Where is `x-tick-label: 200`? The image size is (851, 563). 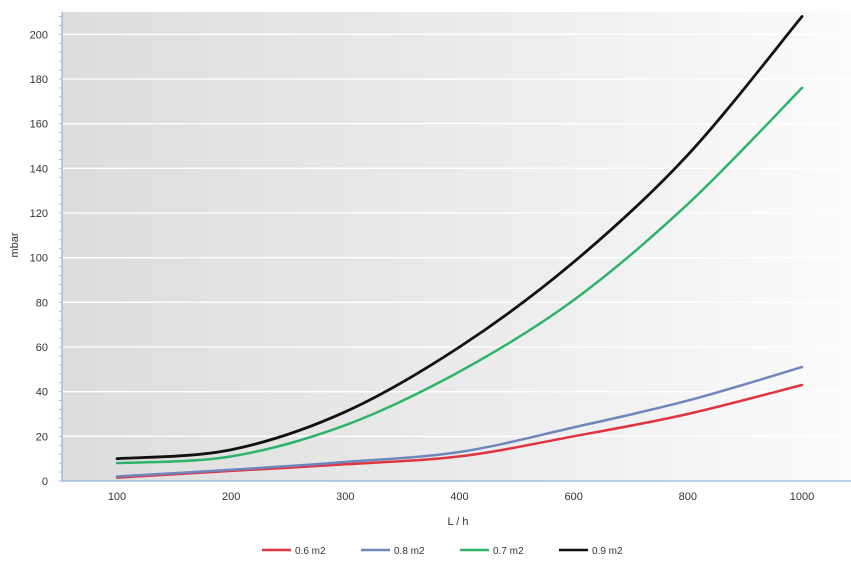 x-tick-label: 200 is located at coordinates (231, 497).